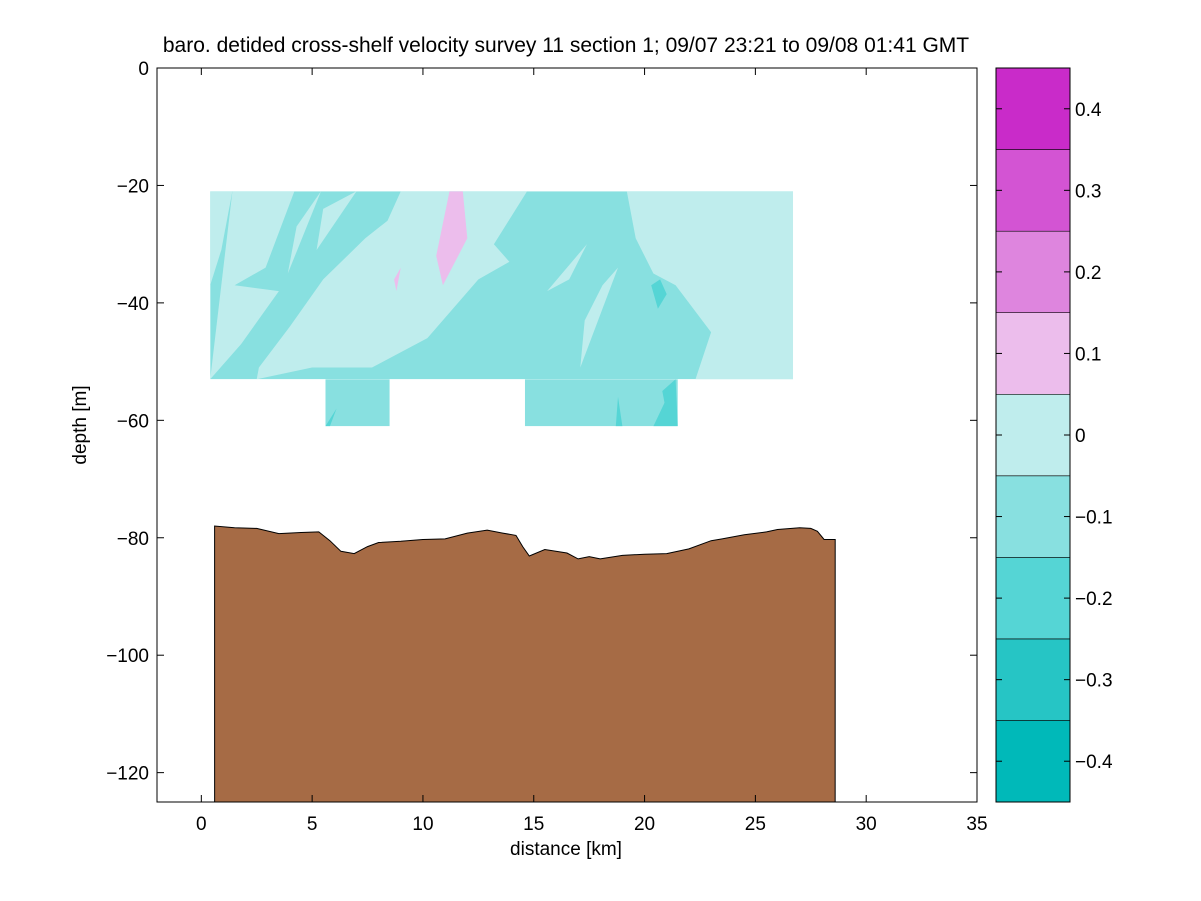 Image resolution: width=1201 pixels, height=901 pixels. I want to click on y-tick-label: −20, so click(133, 186).